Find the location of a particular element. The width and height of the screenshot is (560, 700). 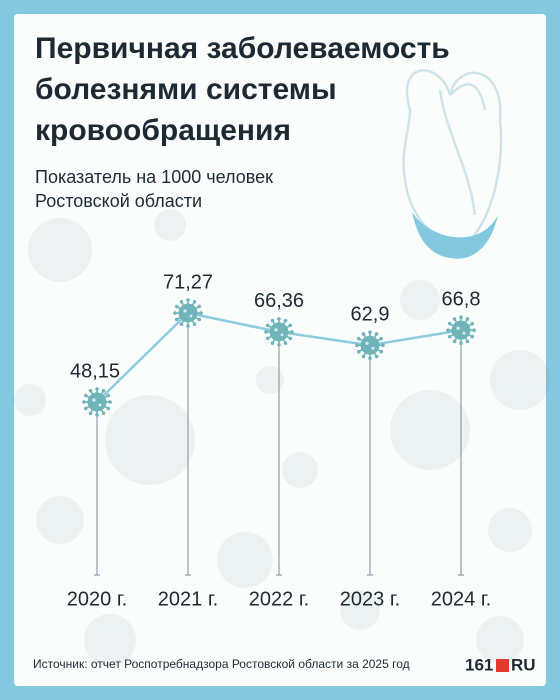

x-tick-label: 2021 г. is located at coordinates (188, 599).